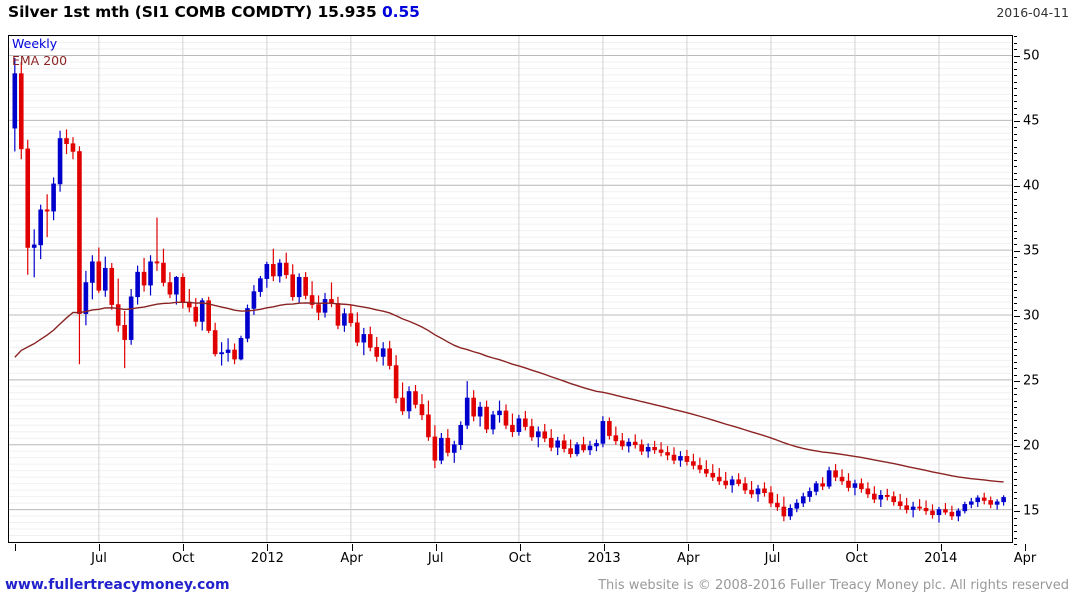 This screenshot has height=600, width=1075. I want to click on date-axis-label: 2014, so click(941, 558).